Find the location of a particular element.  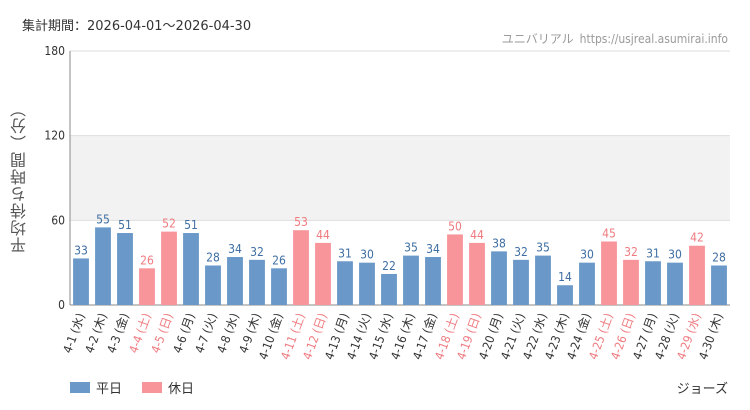

y-tick-label: 60 is located at coordinates (58, 220).